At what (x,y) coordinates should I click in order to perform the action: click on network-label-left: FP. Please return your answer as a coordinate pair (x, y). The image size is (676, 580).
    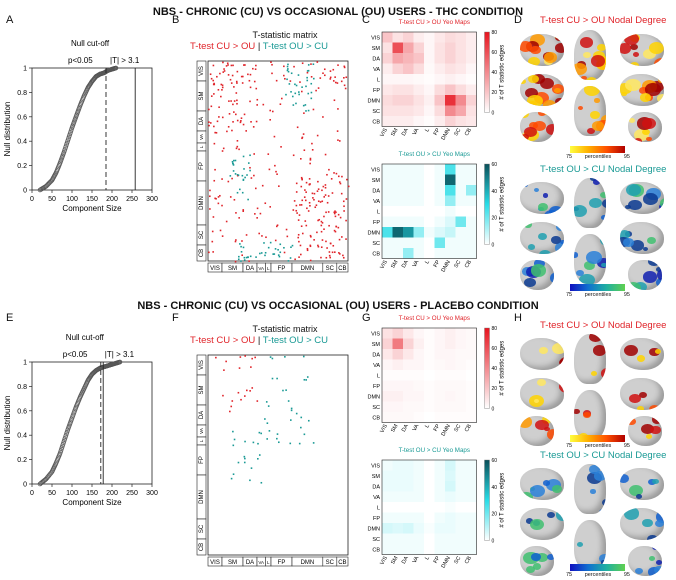
    Looking at the image, I should click on (202, 166).